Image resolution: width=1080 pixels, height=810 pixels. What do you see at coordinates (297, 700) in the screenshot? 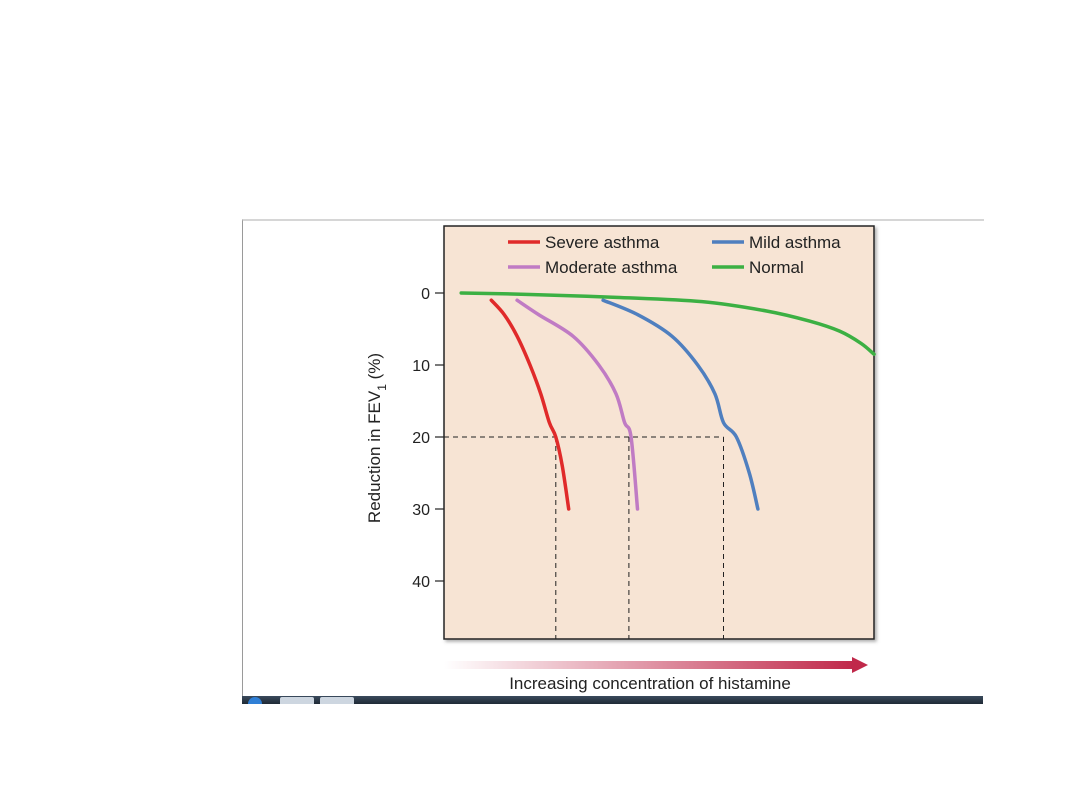
I see `taskbar-button-explorer` at bounding box center [297, 700].